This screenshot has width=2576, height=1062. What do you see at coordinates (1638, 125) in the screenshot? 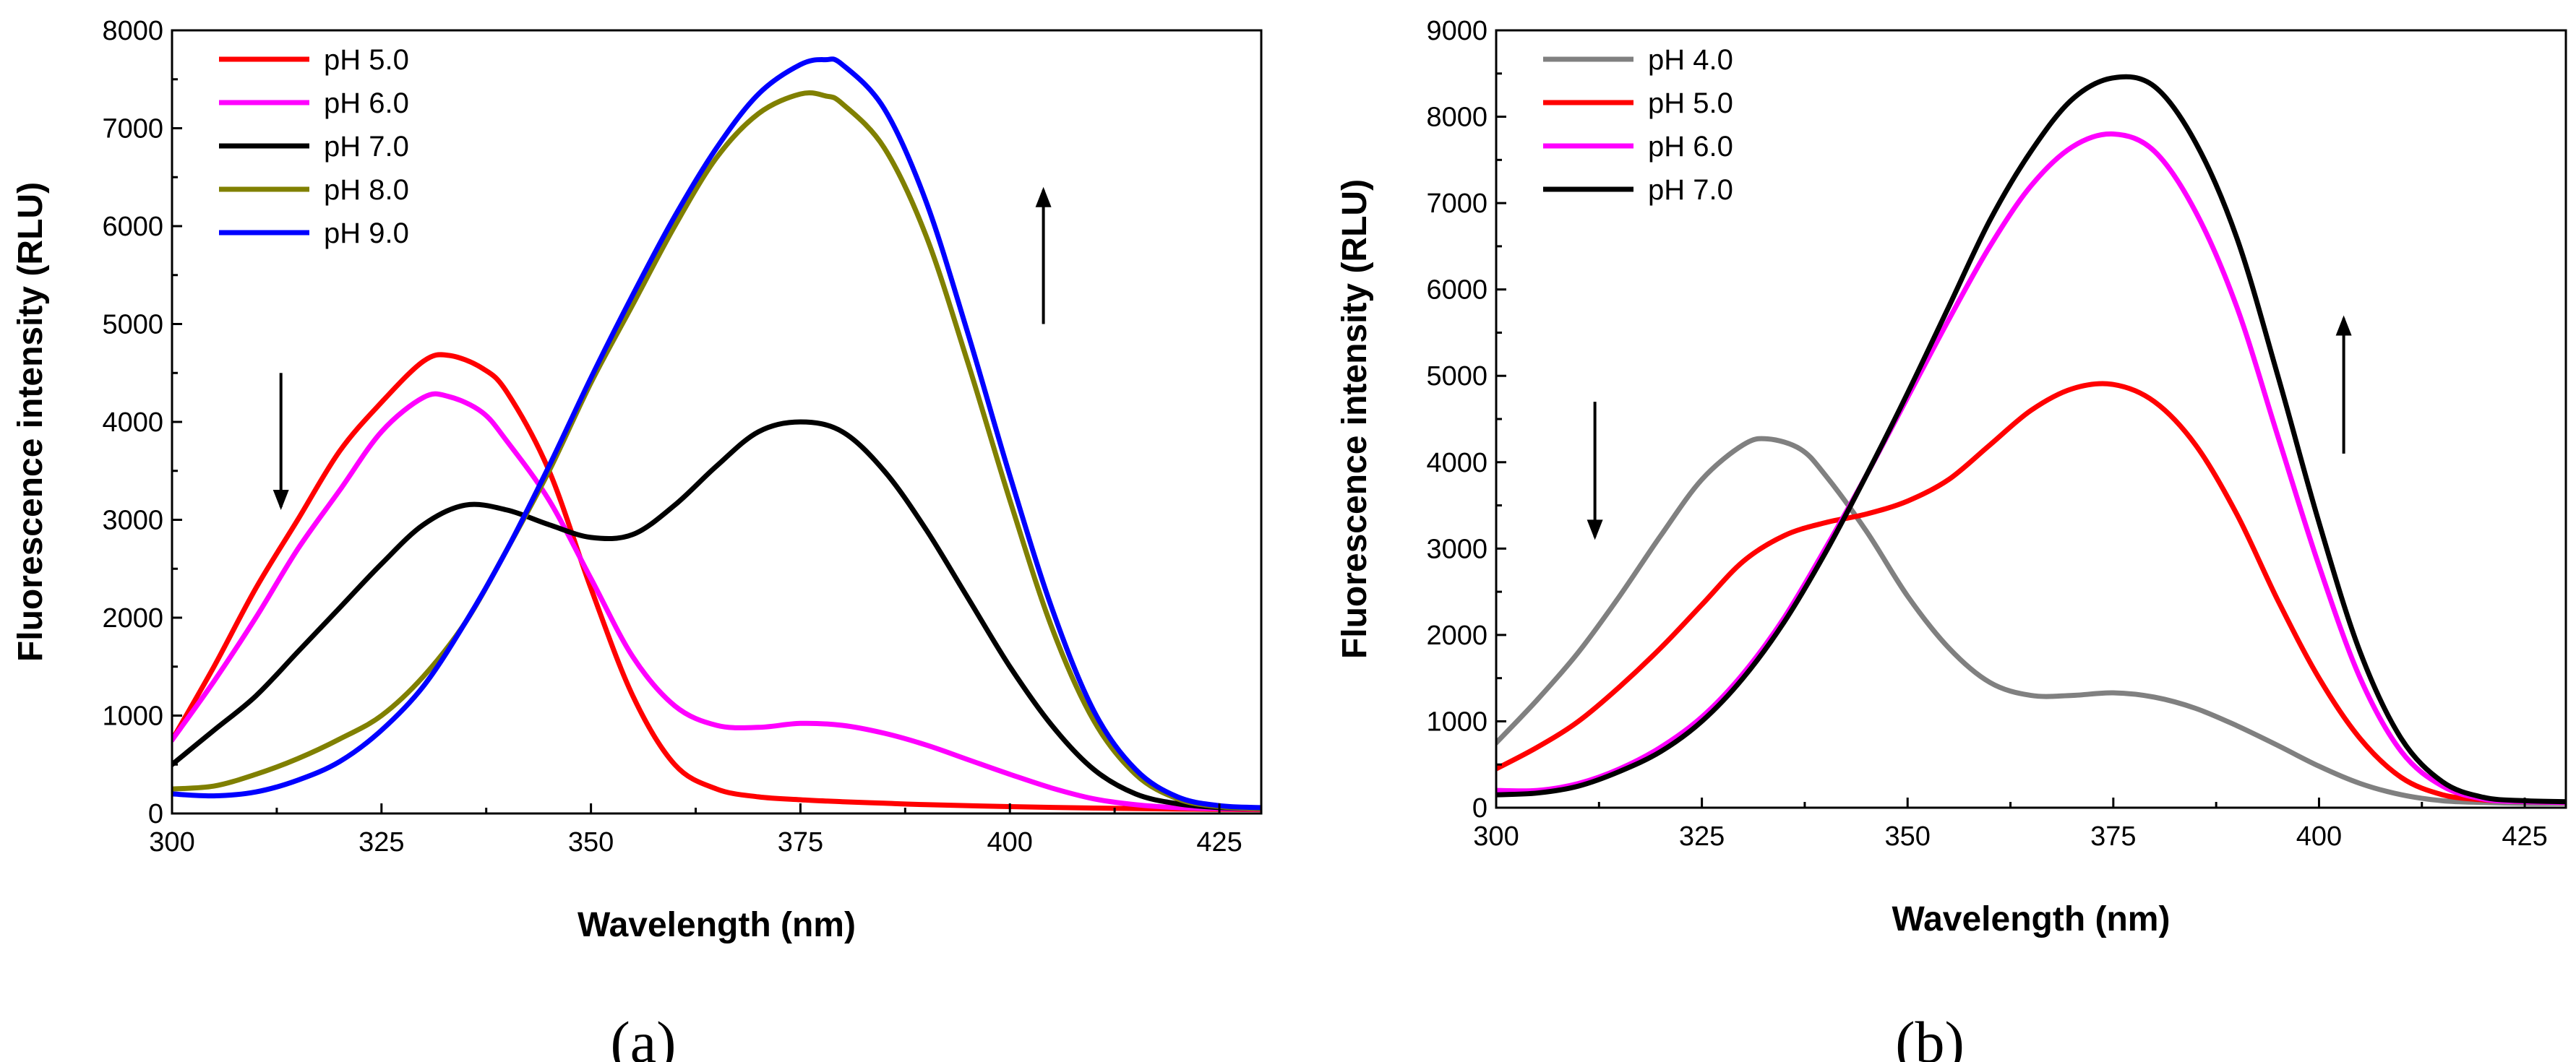
I see `legend: pH 4.0 pH 5.0 pH 6.0 pH 7.0` at bounding box center [1638, 125].